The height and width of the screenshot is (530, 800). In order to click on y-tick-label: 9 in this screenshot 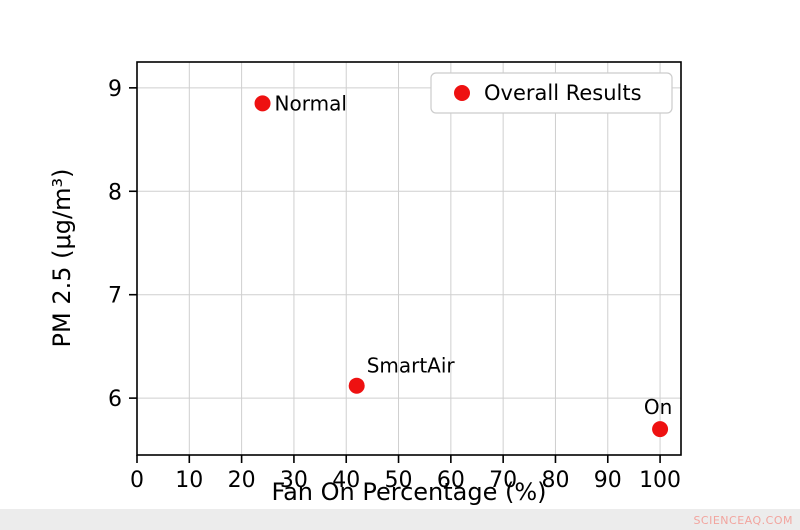, I will do `click(115, 89)`.